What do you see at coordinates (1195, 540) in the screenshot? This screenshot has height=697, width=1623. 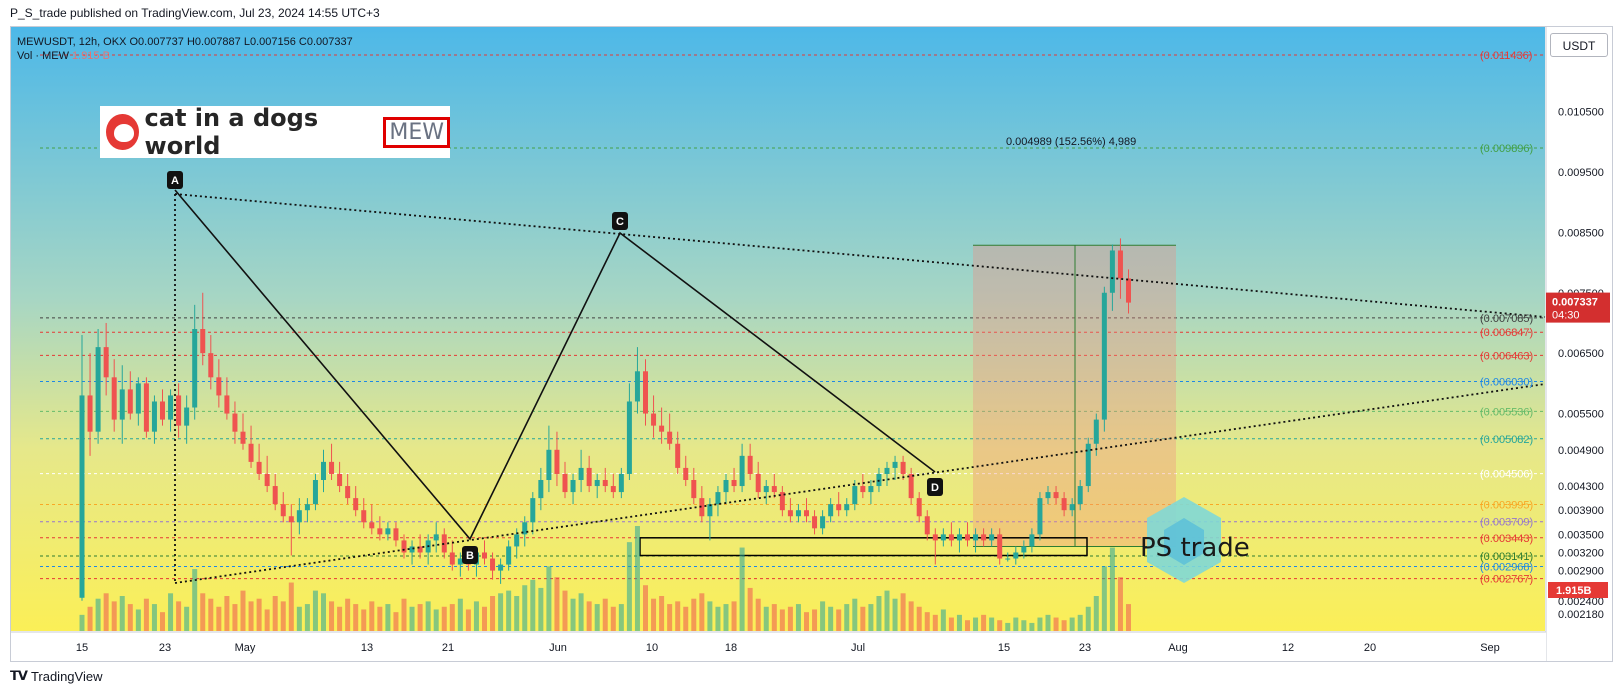 I see `watermark: PS trade` at bounding box center [1195, 540].